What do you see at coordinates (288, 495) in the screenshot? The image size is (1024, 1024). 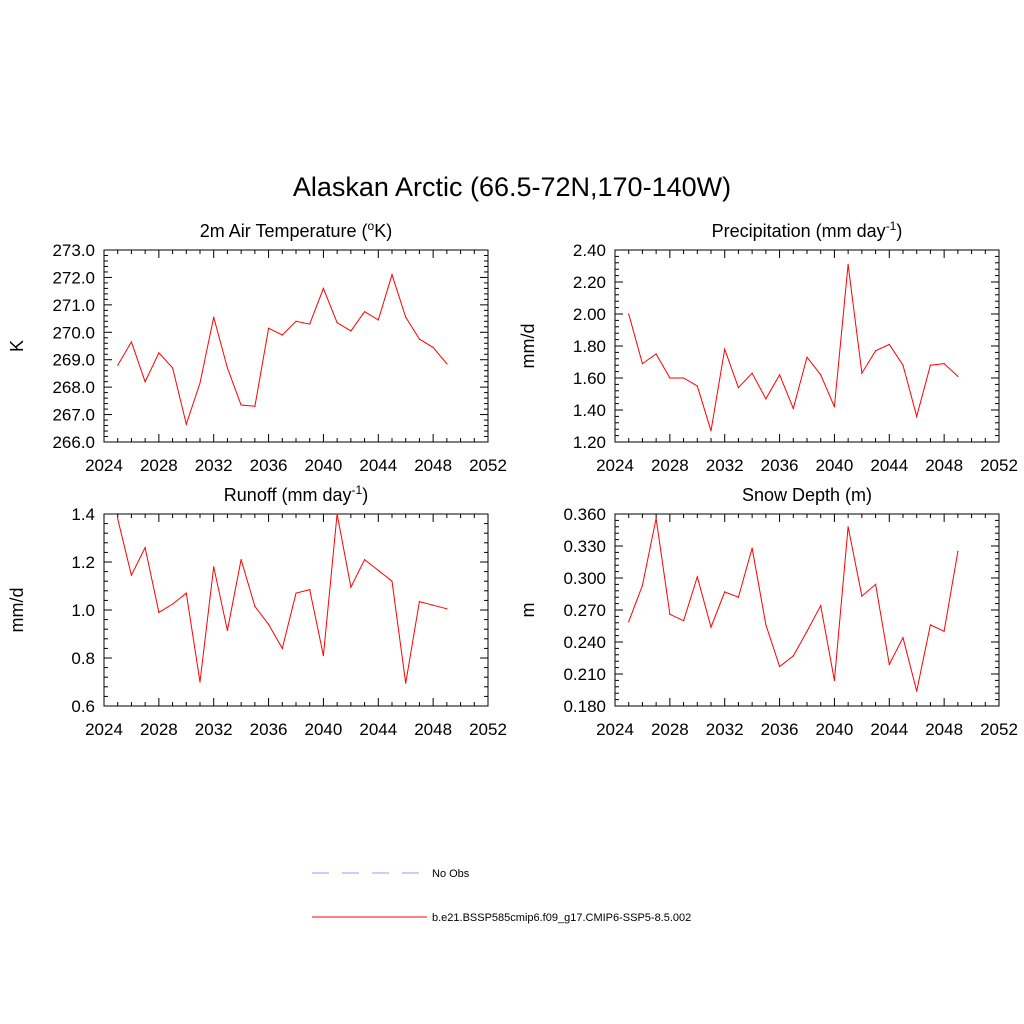 I see `panel-title-text: Runoff (mm day` at bounding box center [288, 495].